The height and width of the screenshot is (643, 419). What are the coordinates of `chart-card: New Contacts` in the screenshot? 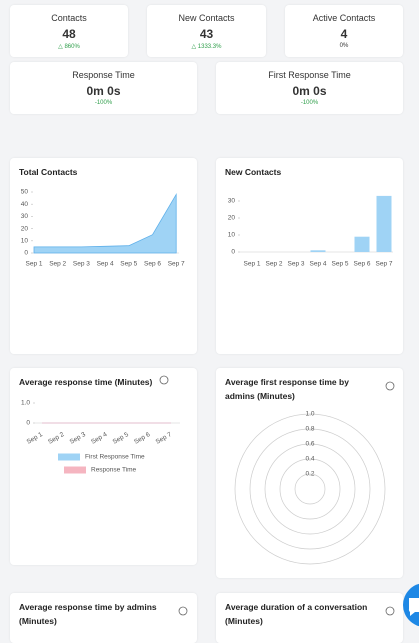 It's located at (309, 256).